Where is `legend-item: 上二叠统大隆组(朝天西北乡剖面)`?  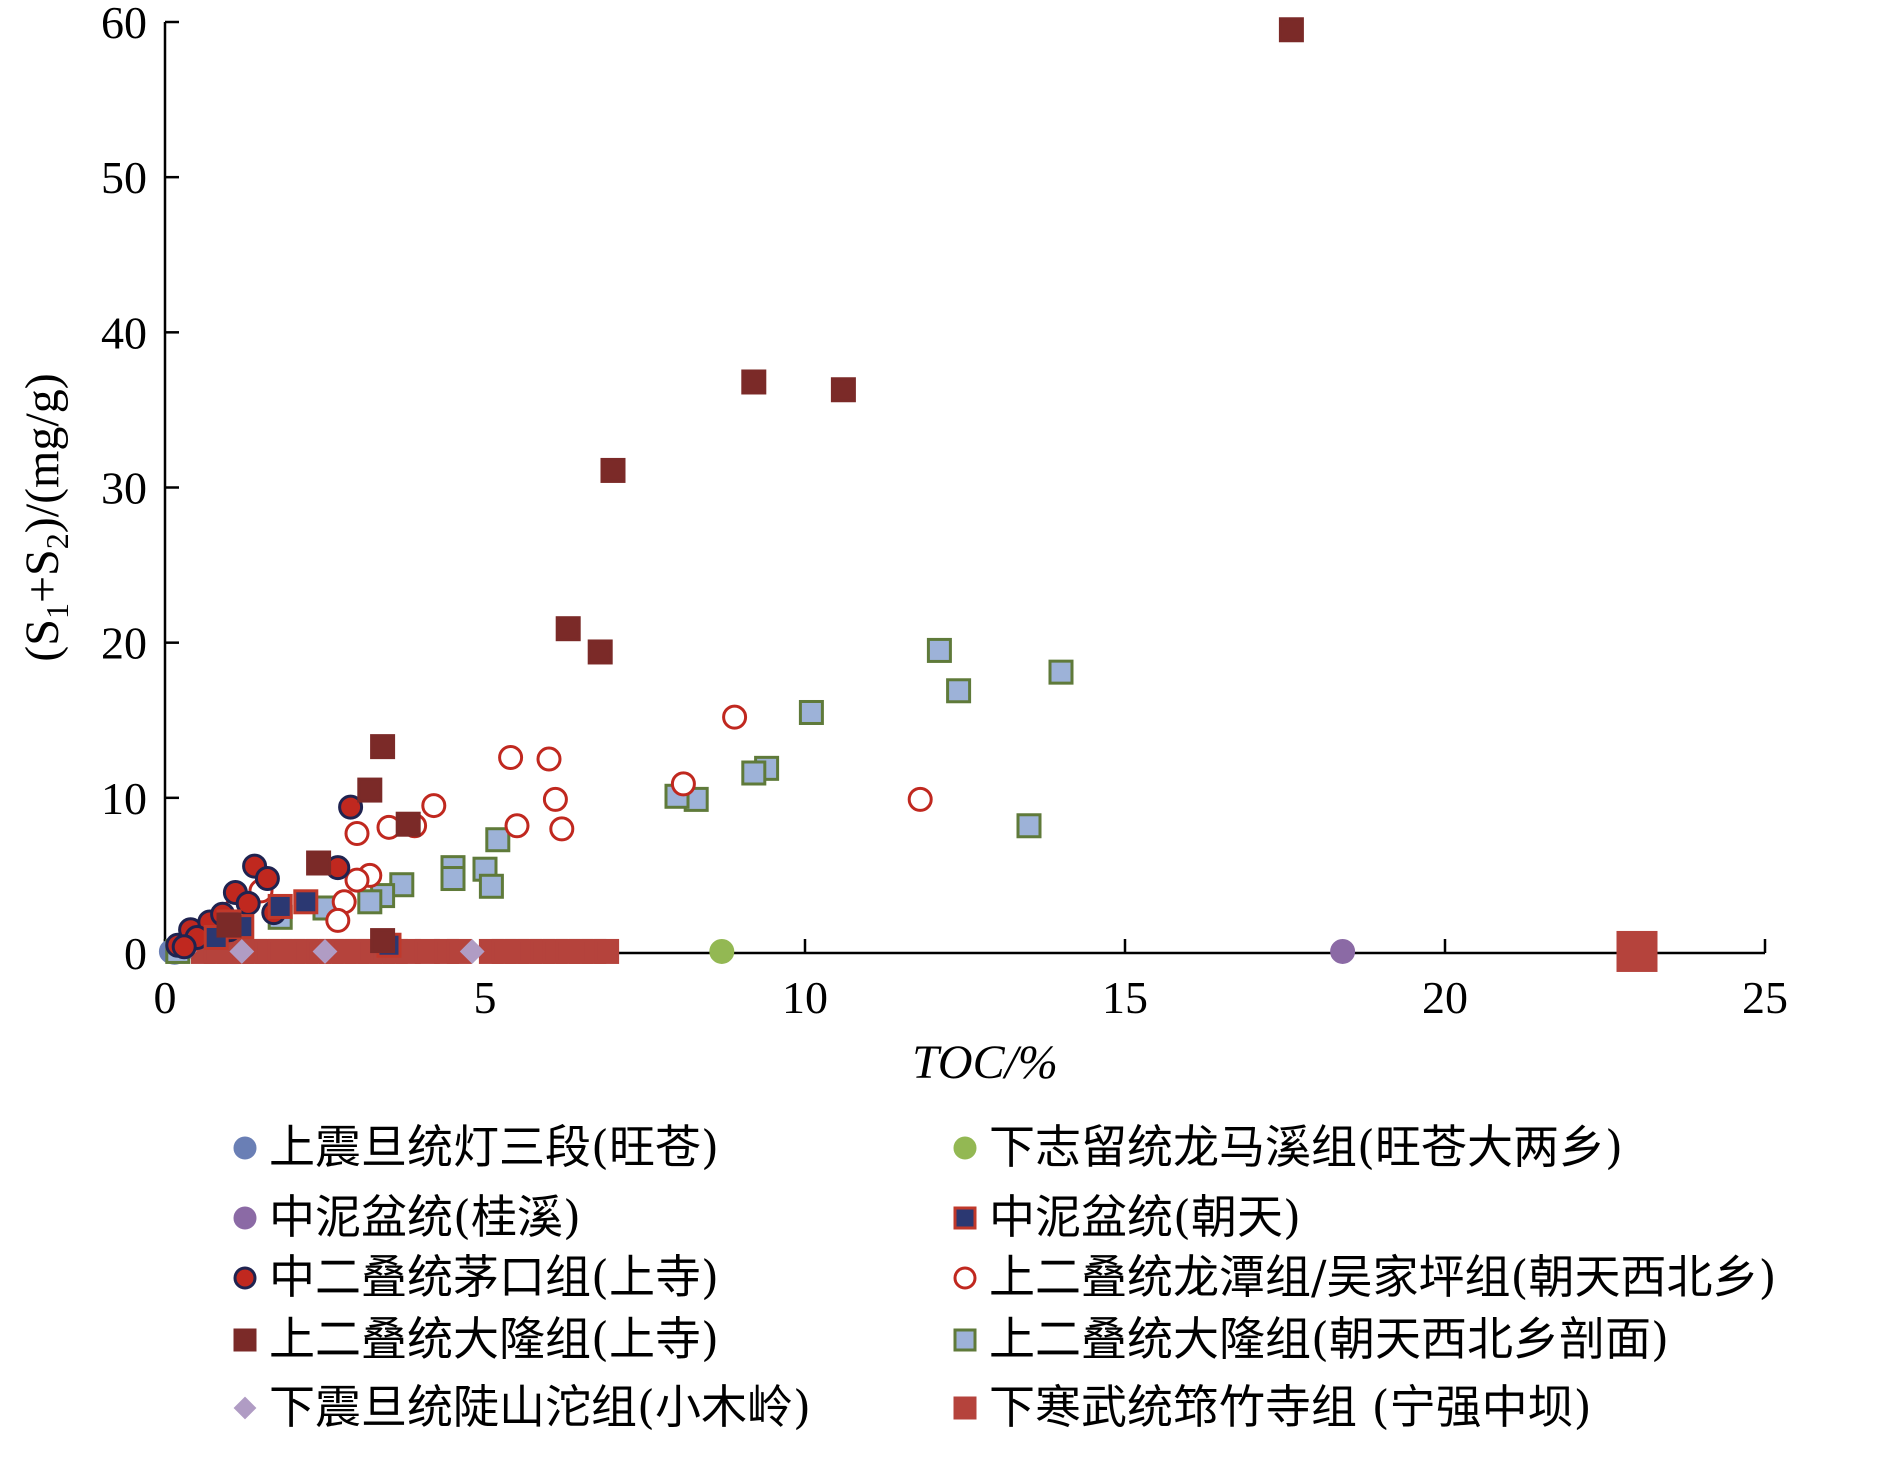
legend-item: 上二叠统大隆组(朝天西北乡剖面) is located at coordinates (1311, 1339).